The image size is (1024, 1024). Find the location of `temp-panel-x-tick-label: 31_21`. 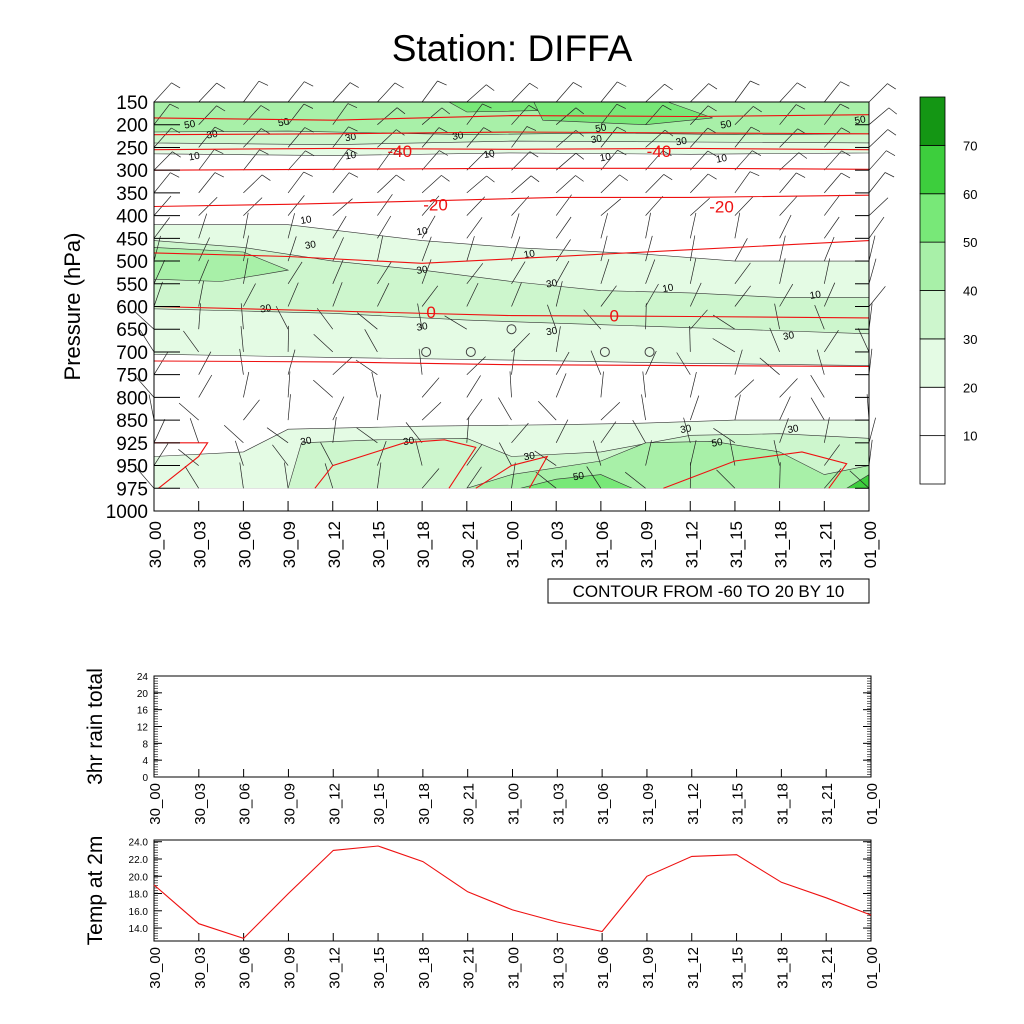

temp-panel-x-tick-label: 31_21 is located at coordinates (827, 968).